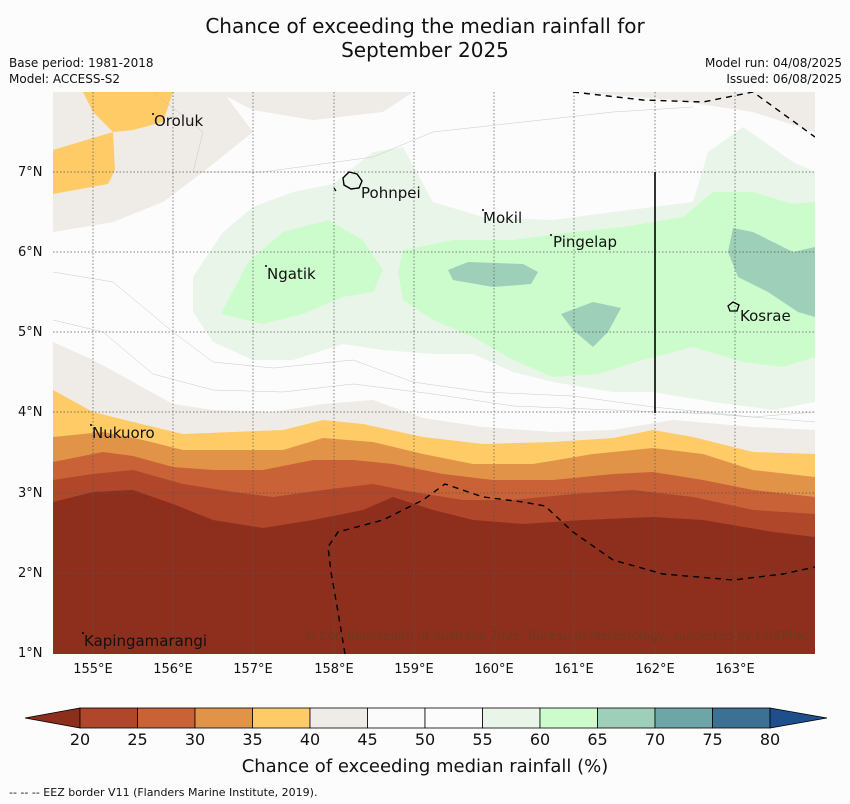  What do you see at coordinates (195, 739) in the screenshot?
I see `colorbar-tick-label: 30` at bounding box center [195, 739].